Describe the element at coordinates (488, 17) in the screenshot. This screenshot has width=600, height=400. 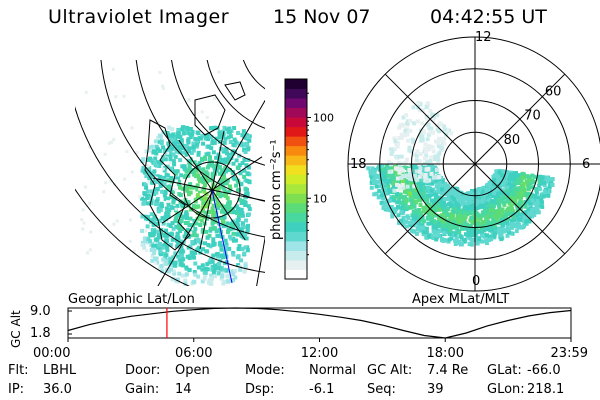
I see `time-label: 04:42:55 UT` at that location.